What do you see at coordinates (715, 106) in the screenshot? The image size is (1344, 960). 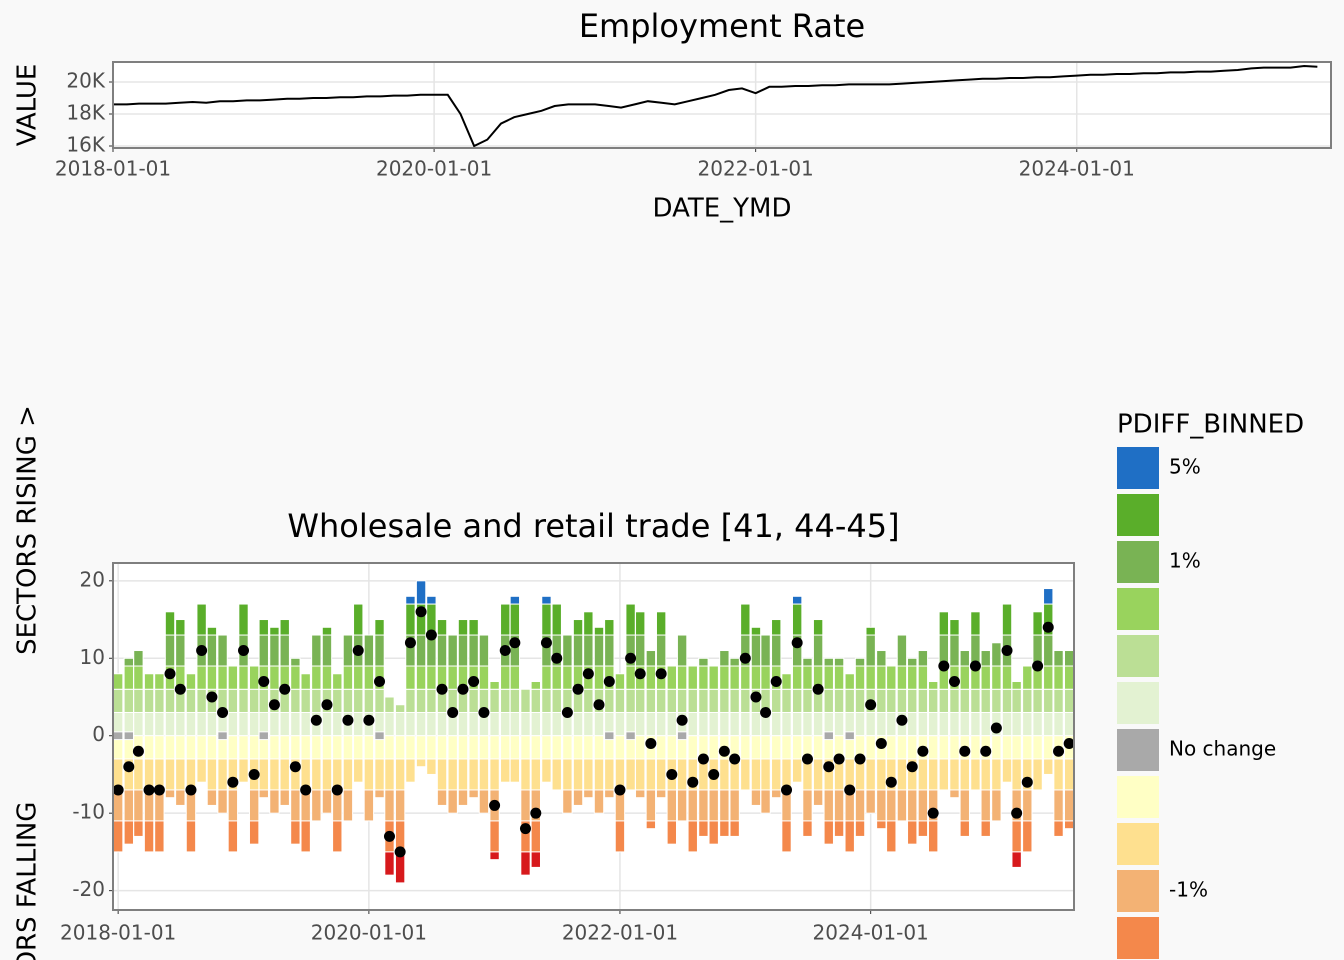 I see `line` at bounding box center [715, 106].